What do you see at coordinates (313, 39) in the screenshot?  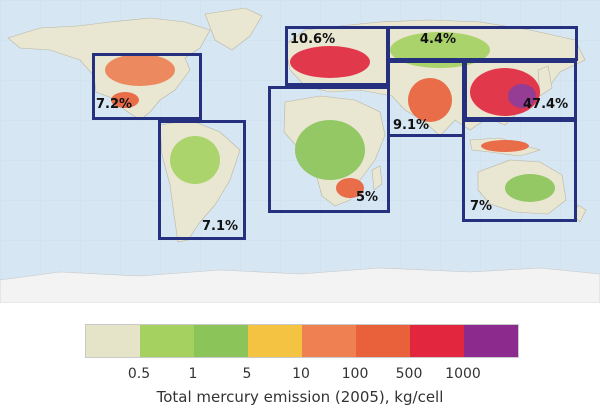 I see `region-label-europe: 10.6%` at bounding box center [313, 39].